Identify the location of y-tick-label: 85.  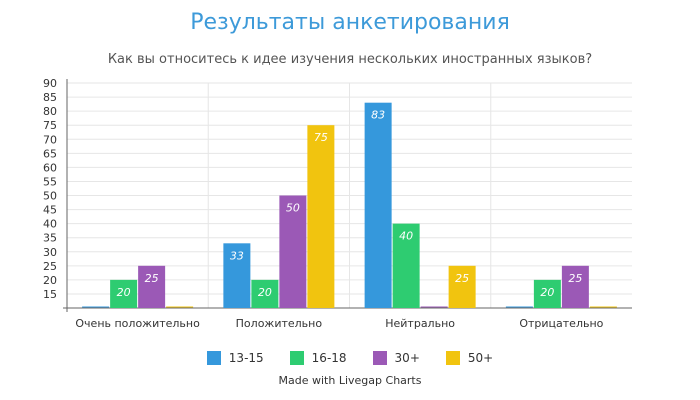
(50, 97).